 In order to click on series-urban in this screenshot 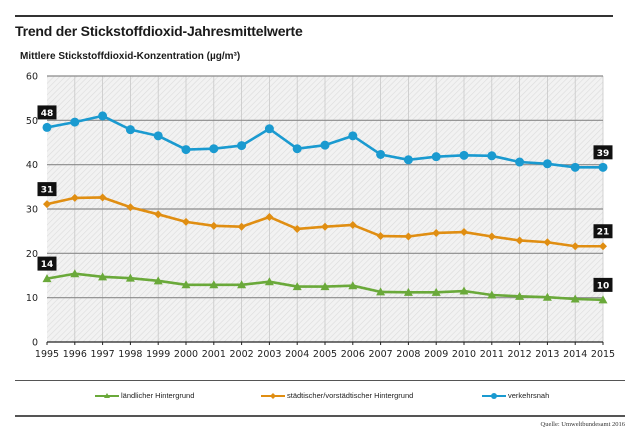, I will do `click(325, 222)`.